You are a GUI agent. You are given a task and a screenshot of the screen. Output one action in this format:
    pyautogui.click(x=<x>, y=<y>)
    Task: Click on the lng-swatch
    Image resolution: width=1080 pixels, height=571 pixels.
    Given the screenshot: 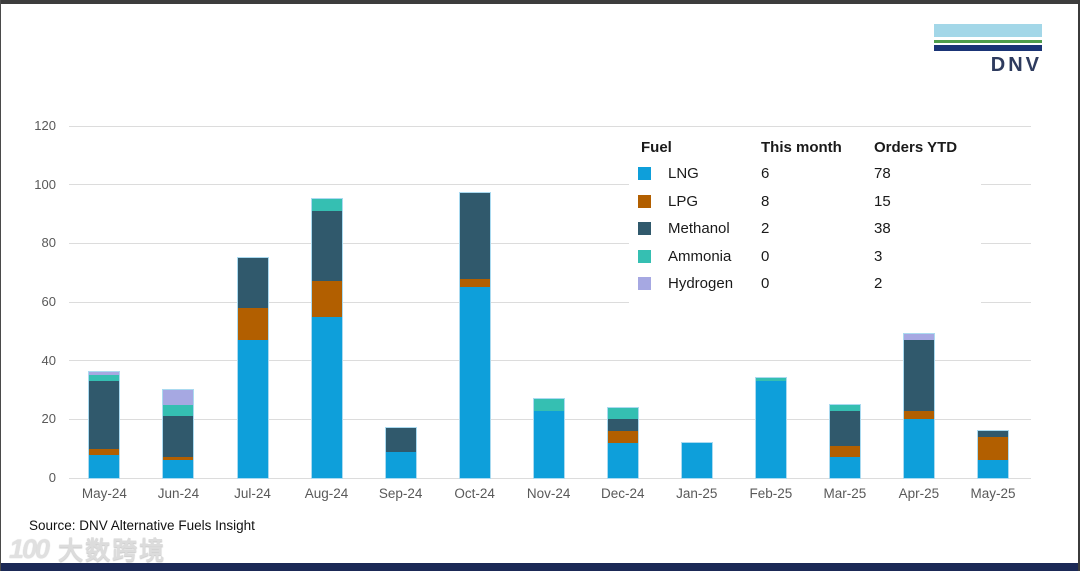 What is the action you would take?
    pyautogui.click(x=644, y=174)
    